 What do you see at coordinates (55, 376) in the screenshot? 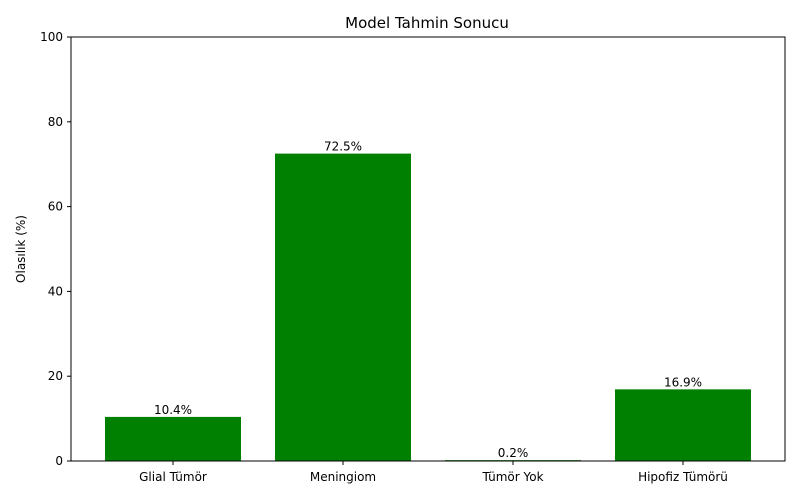
I see `y-tick-label-1: 20` at bounding box center [55, 376].